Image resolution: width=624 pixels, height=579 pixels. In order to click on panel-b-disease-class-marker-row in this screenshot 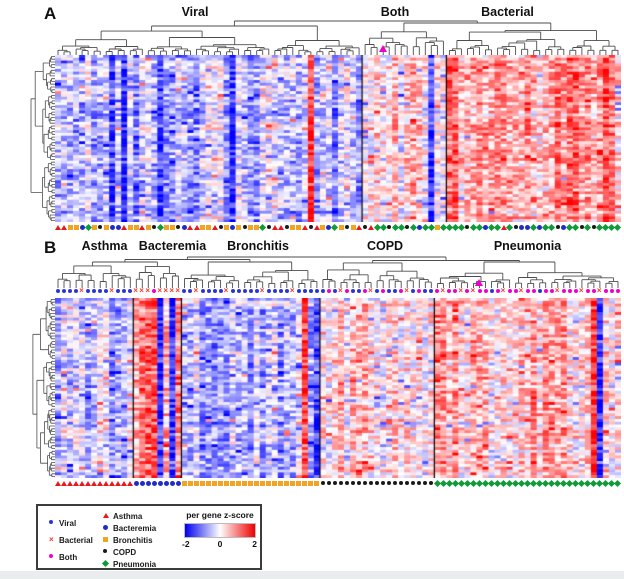, I will do `click(338, 484)`.